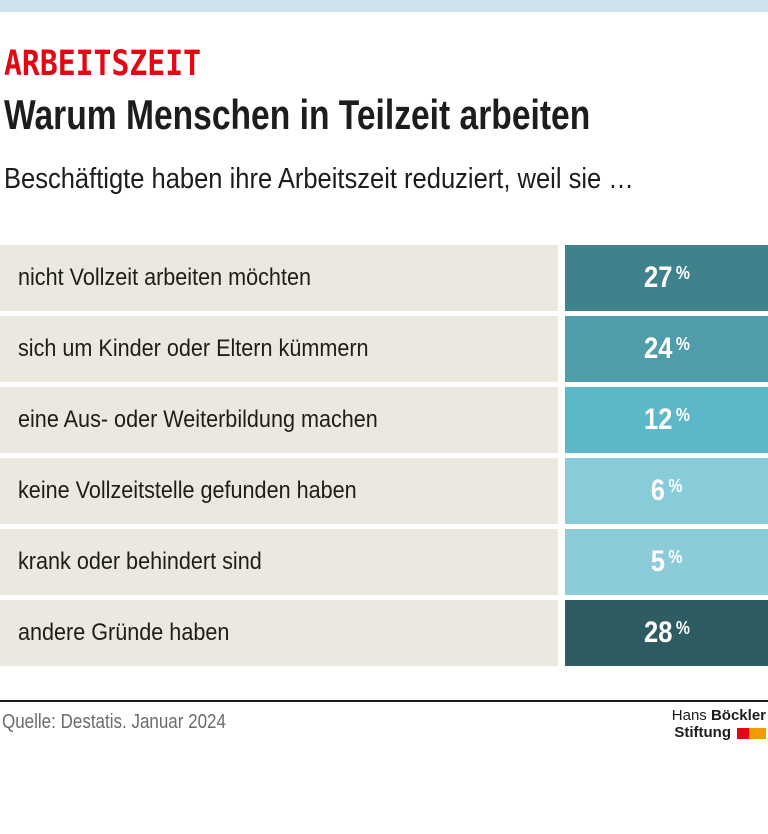  I want to click on value-number: 27, so click(657, 277).